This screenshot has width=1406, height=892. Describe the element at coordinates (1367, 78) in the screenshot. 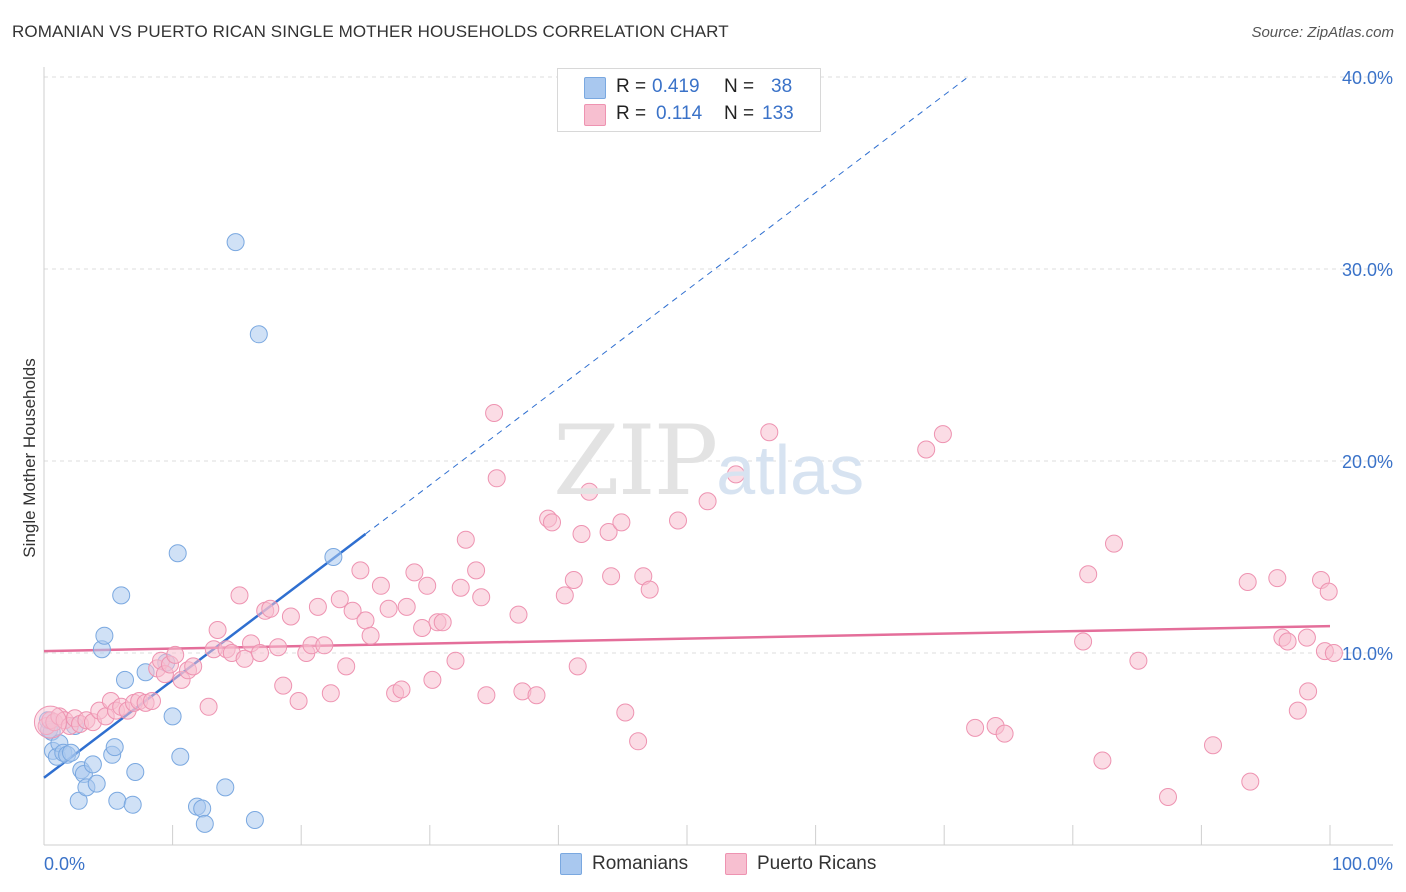

I see `y-tick-label: 40.0%` at that location.